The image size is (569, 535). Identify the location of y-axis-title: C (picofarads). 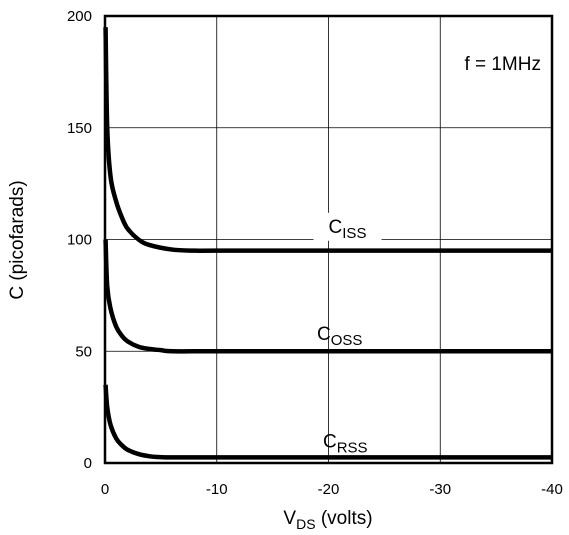
(17, 239).